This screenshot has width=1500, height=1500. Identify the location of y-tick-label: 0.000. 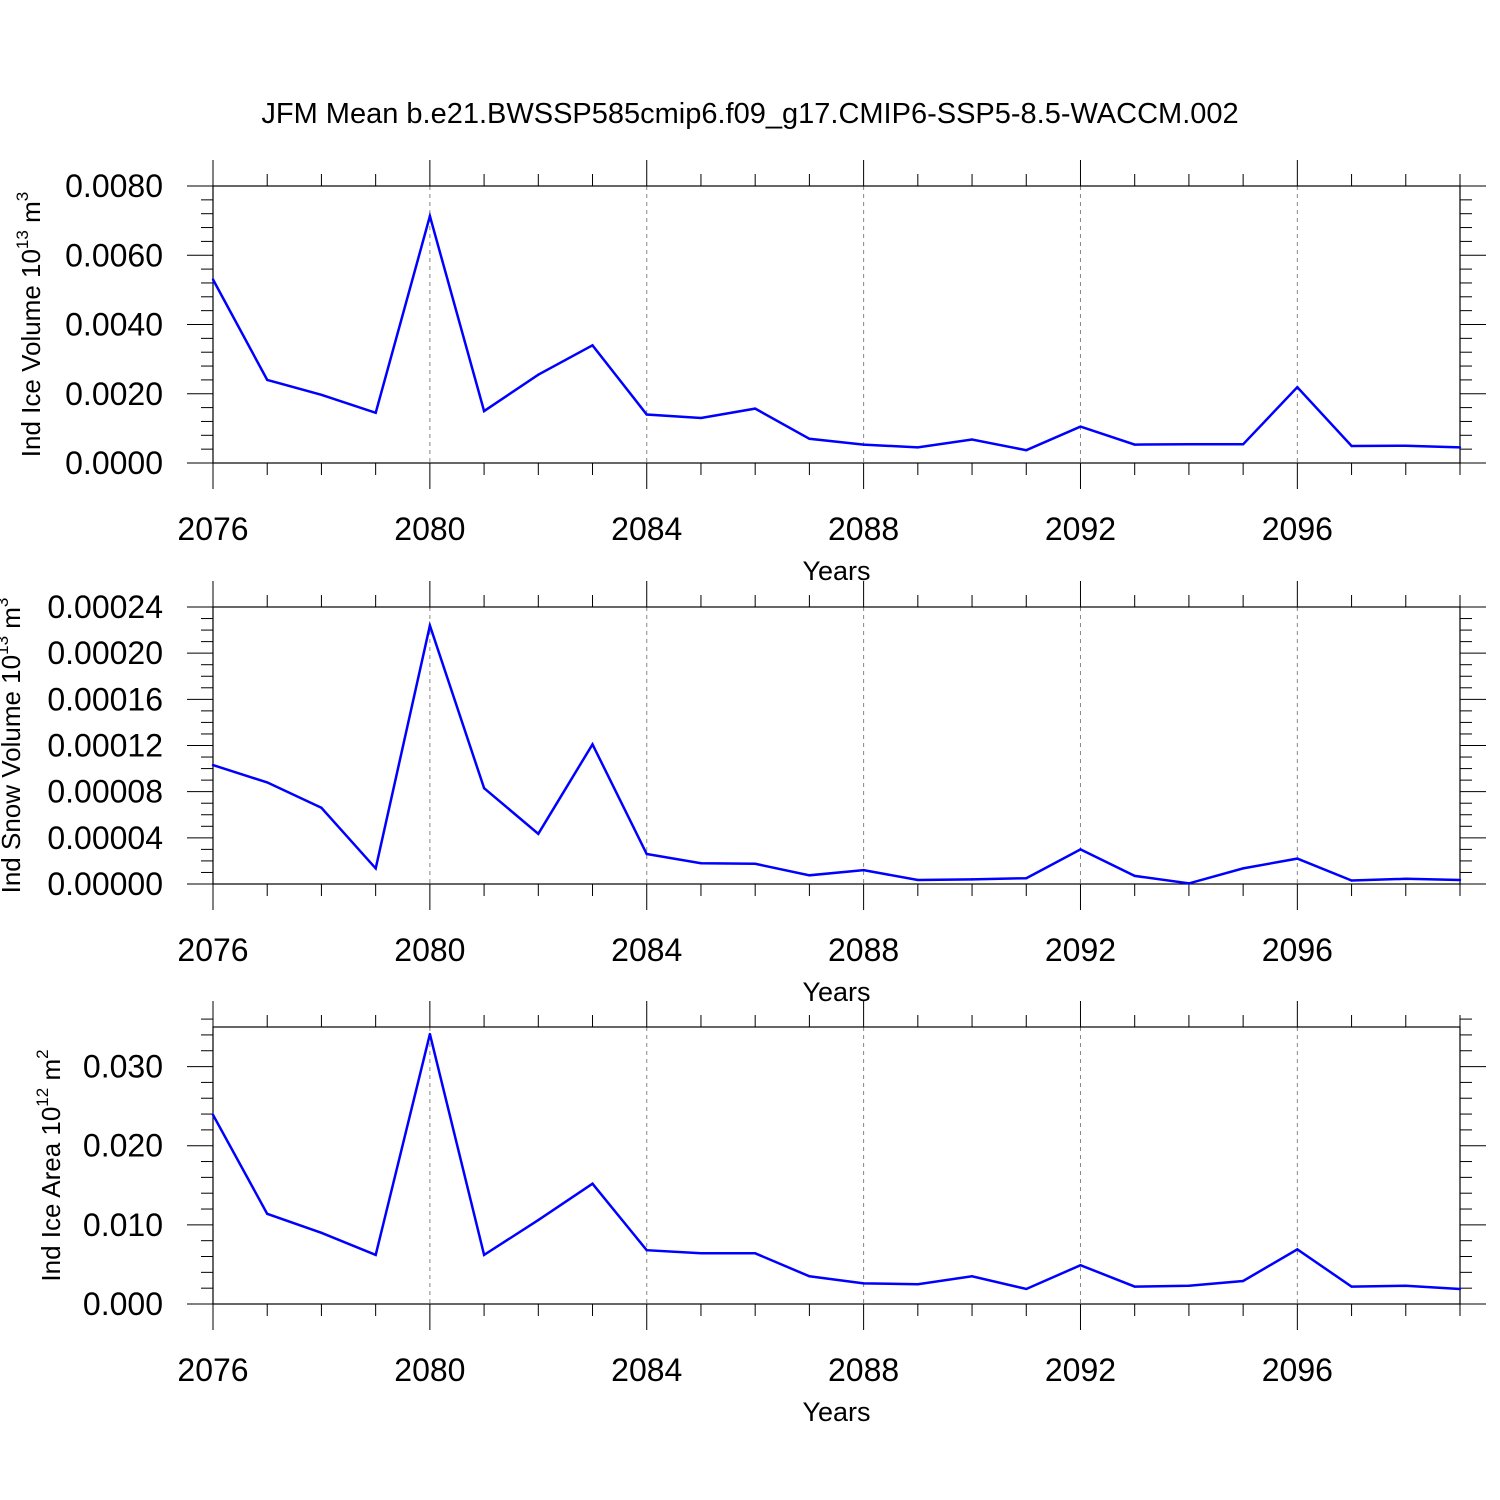
(123, 1304).